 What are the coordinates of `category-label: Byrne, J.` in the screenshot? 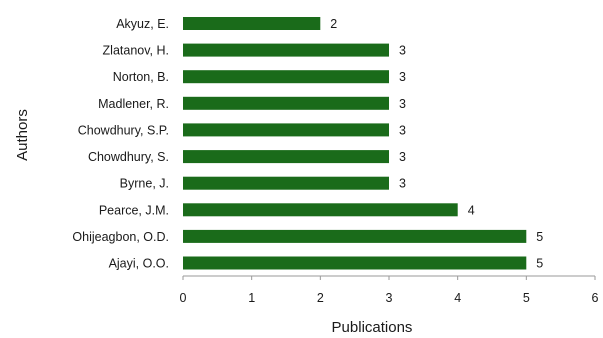 It's located at (144, 184).